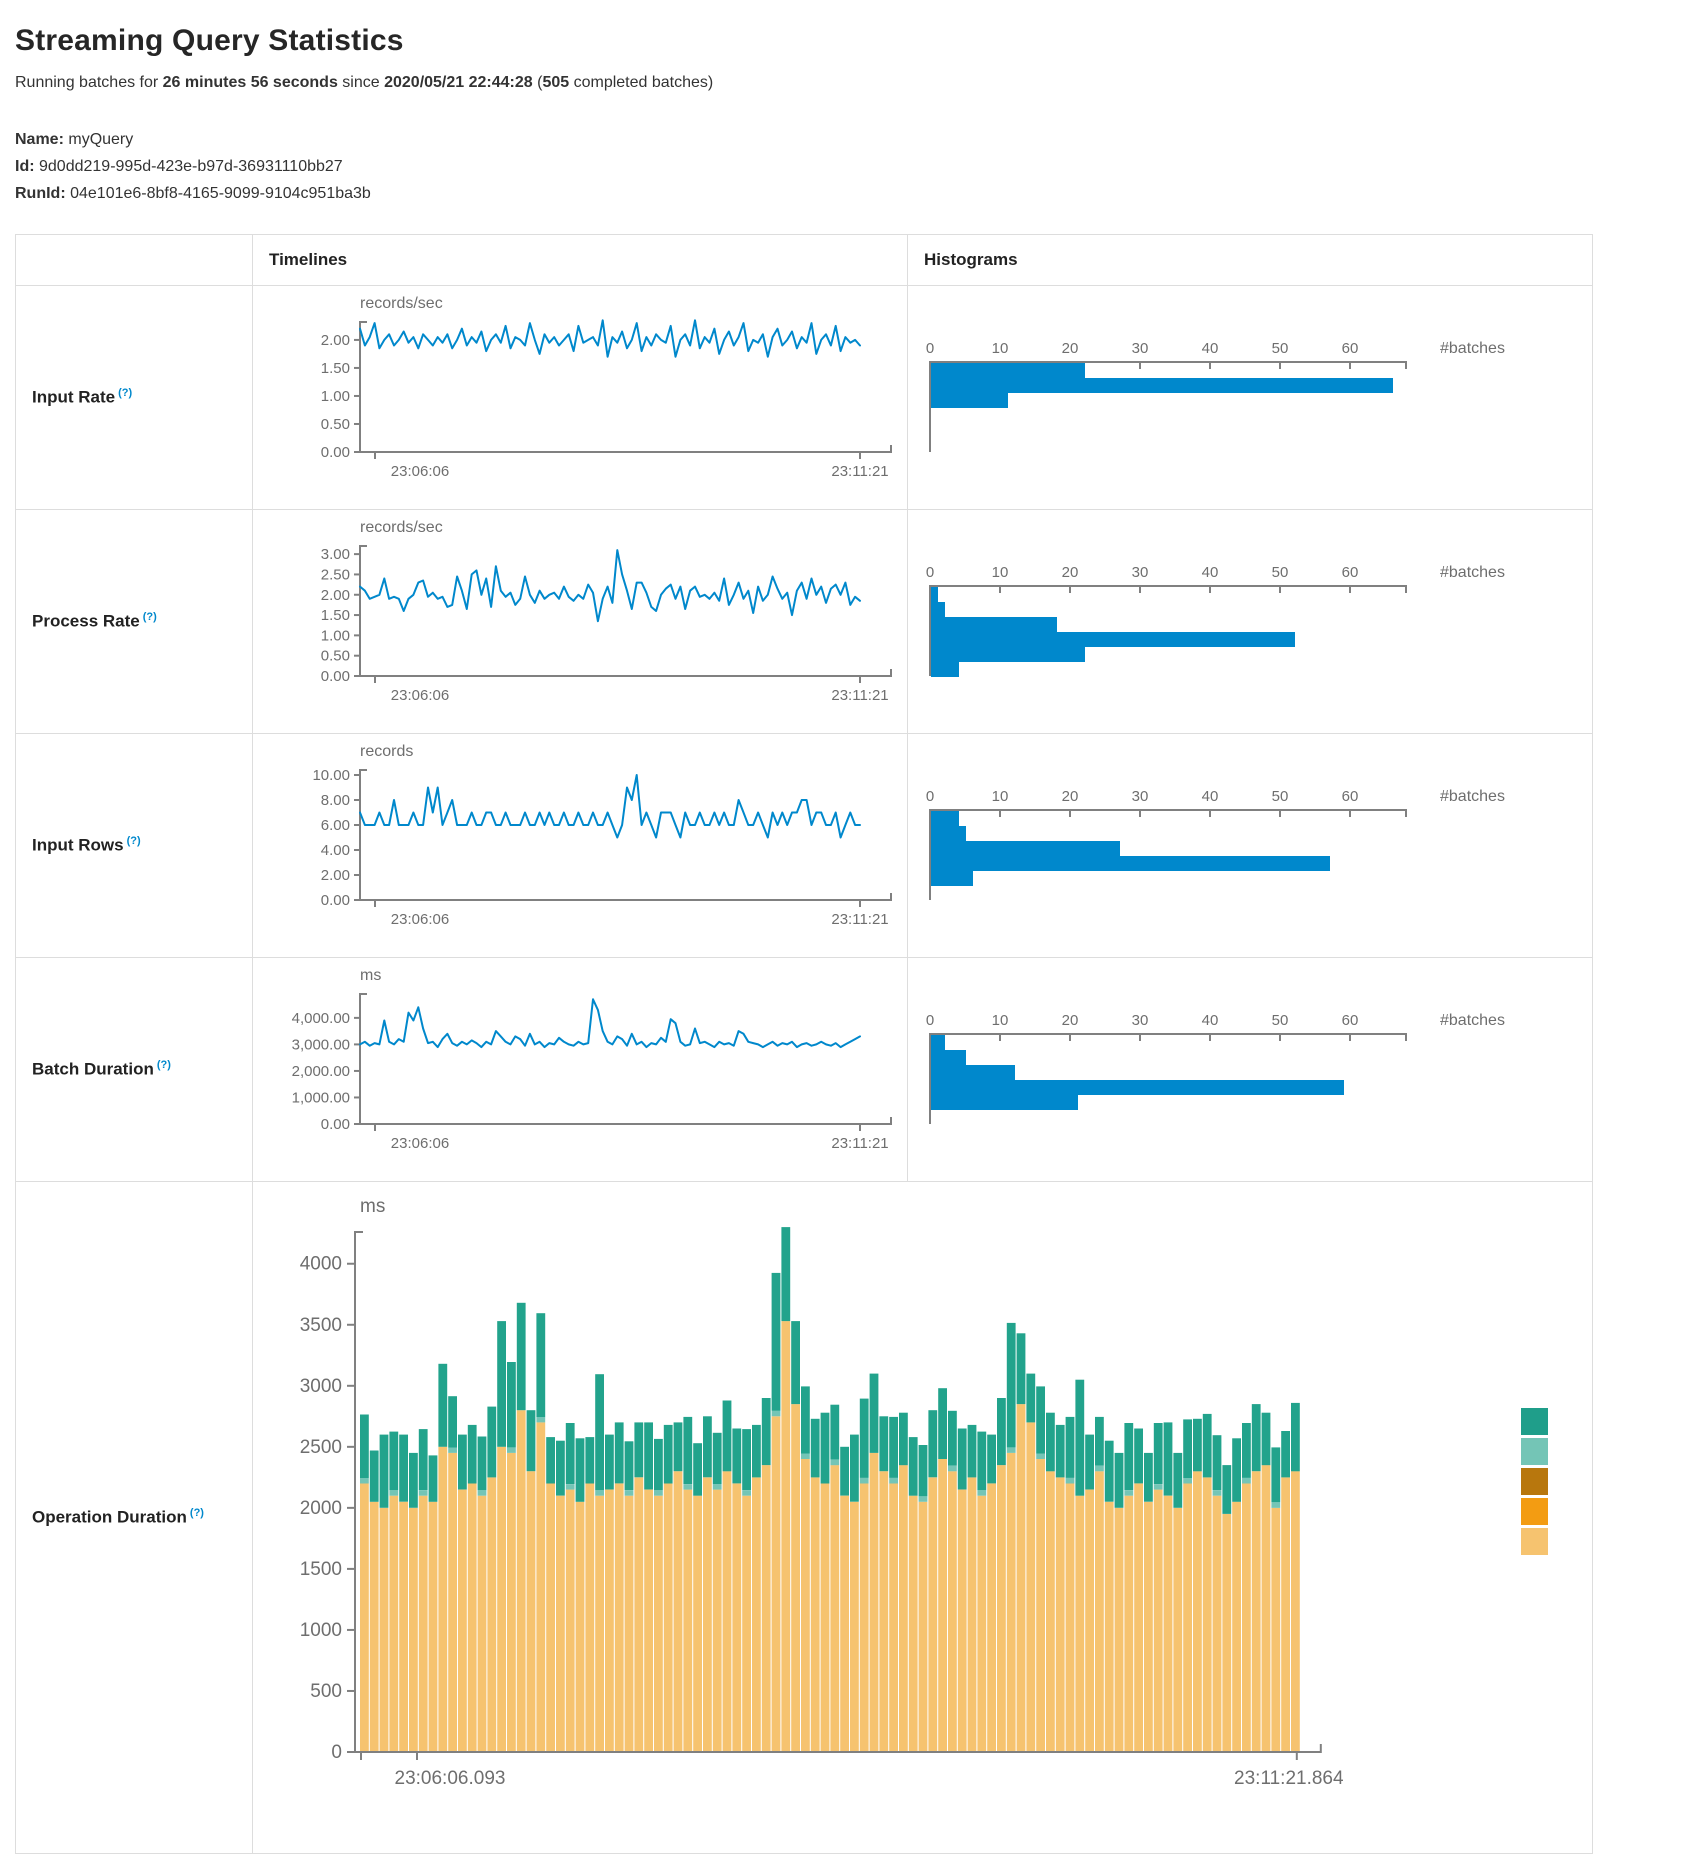 The image size is (1693, 1864). What do you see at coordinates (331, 775) in the screenshot?
I see `svg-text: 10.00` at bounding box center [331, 775].